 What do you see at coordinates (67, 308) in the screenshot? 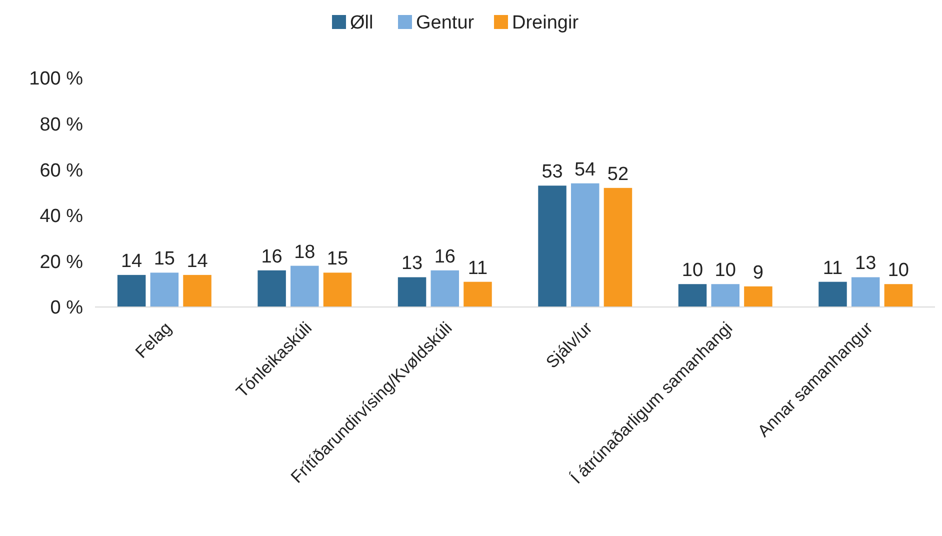
I see `y-tick-label: 0 %` at bounding box center [67, 308].